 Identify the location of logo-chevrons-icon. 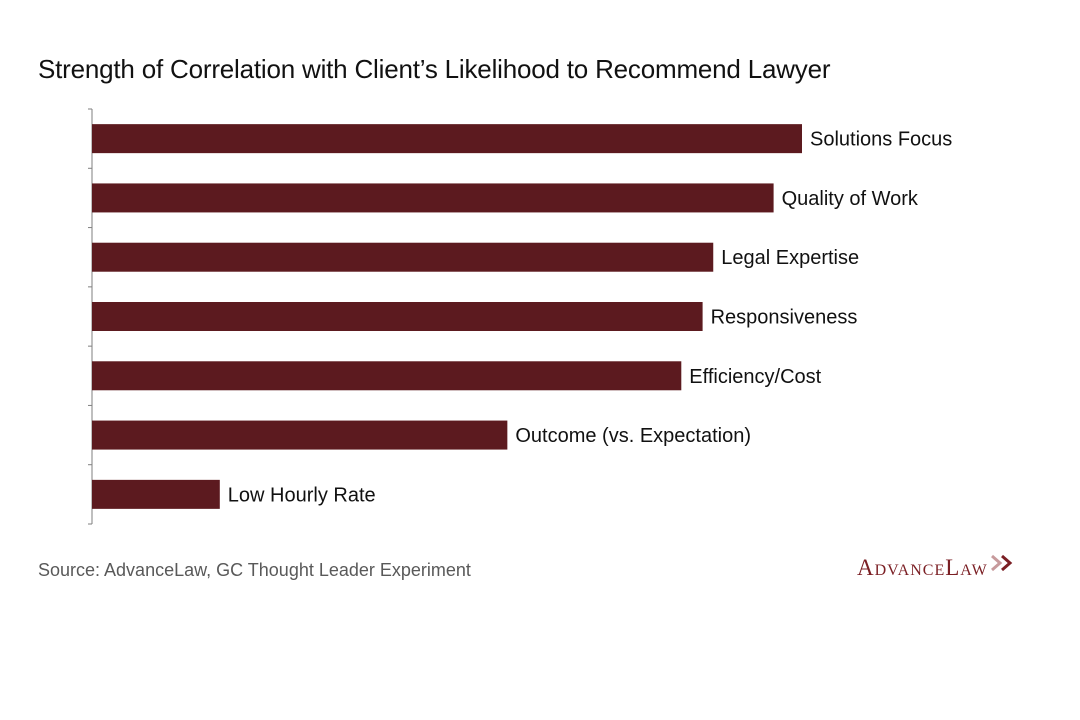
(1001, 563).